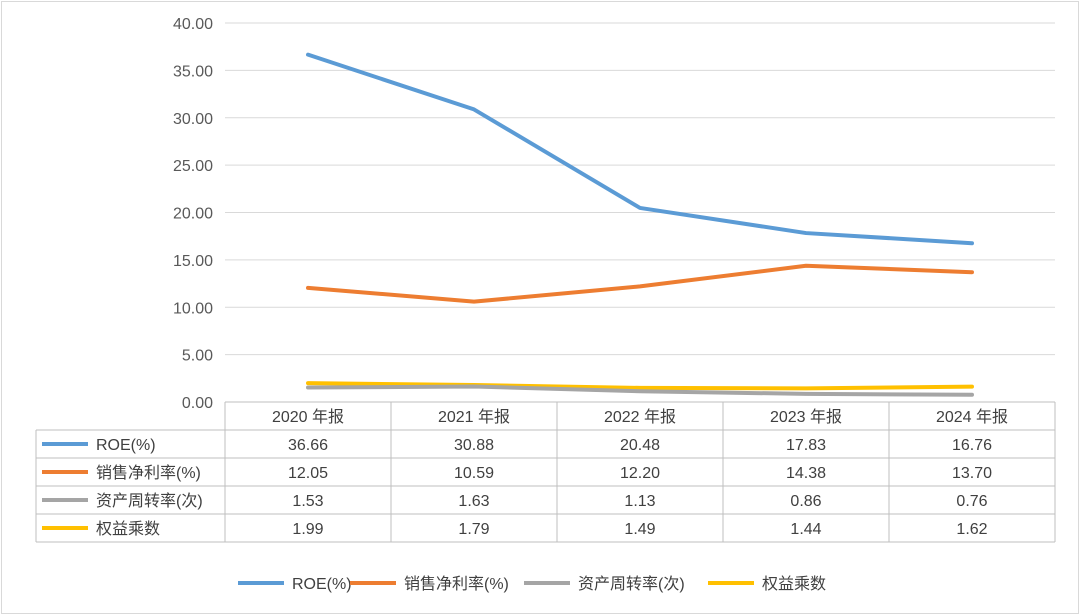  Describe the element at coordinates (971, 501) in the screenshot. I see `data-label: 0.76` at that location.